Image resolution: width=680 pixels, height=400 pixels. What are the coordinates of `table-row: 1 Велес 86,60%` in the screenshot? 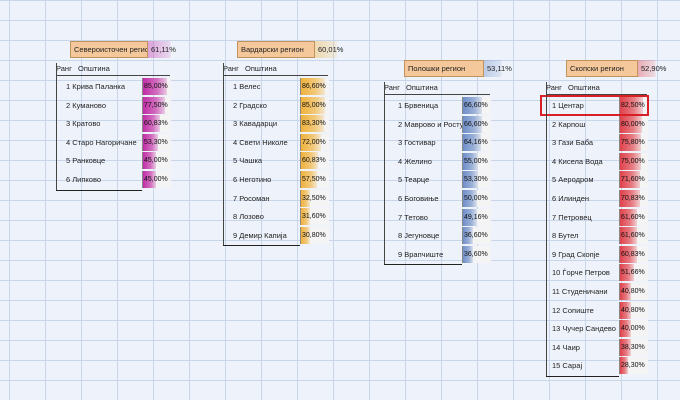 It's located at (276, 86).